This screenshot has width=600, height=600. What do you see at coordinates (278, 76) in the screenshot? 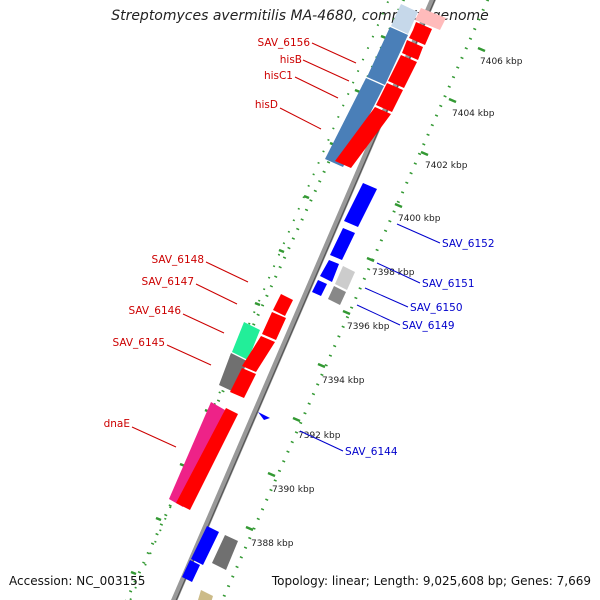
I see `gene-label: hisC1` at bounding box center [278, 76].